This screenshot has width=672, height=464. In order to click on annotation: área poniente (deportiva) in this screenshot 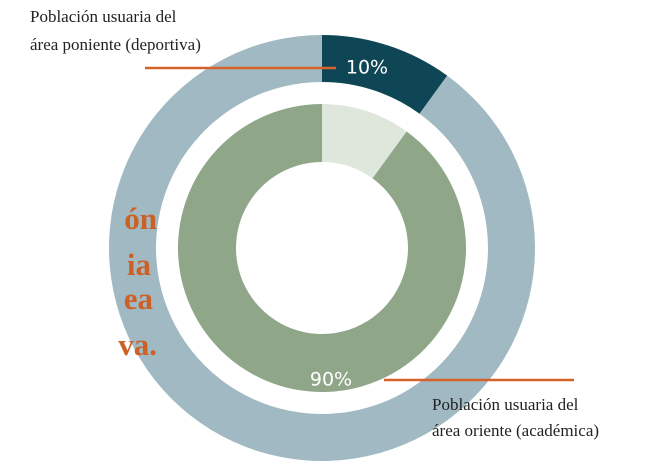, I will do `click(115, 44)`.